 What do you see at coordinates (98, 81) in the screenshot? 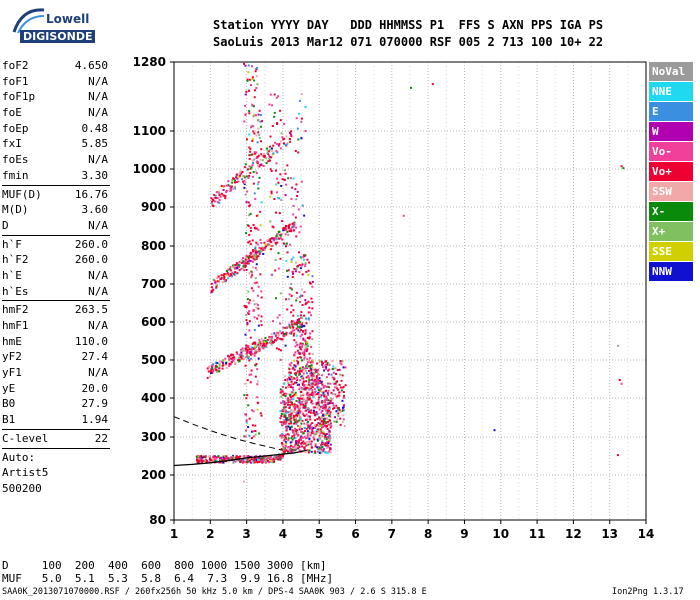
I see `param-value: N/A` at bounding box center [98, 81].